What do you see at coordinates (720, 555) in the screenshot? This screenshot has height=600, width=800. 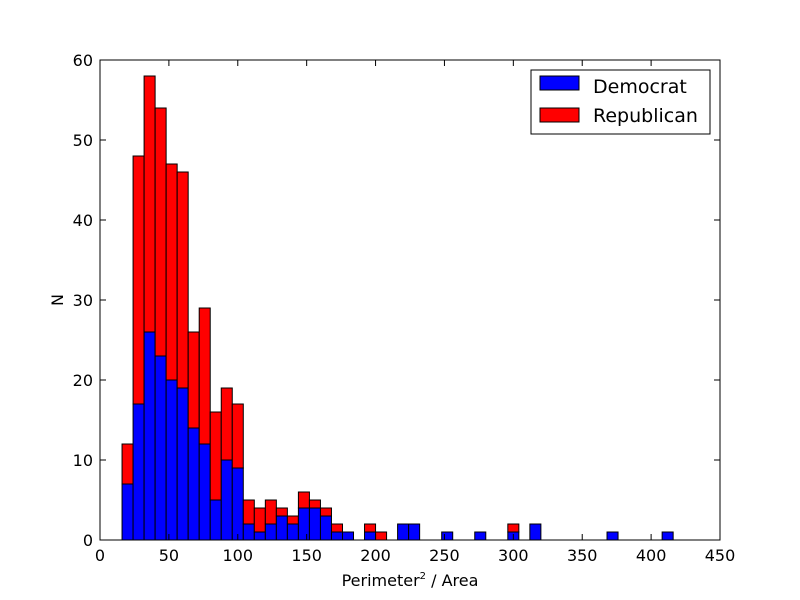 I see `x-tick-label: 450` at bounding box center [720, 555].